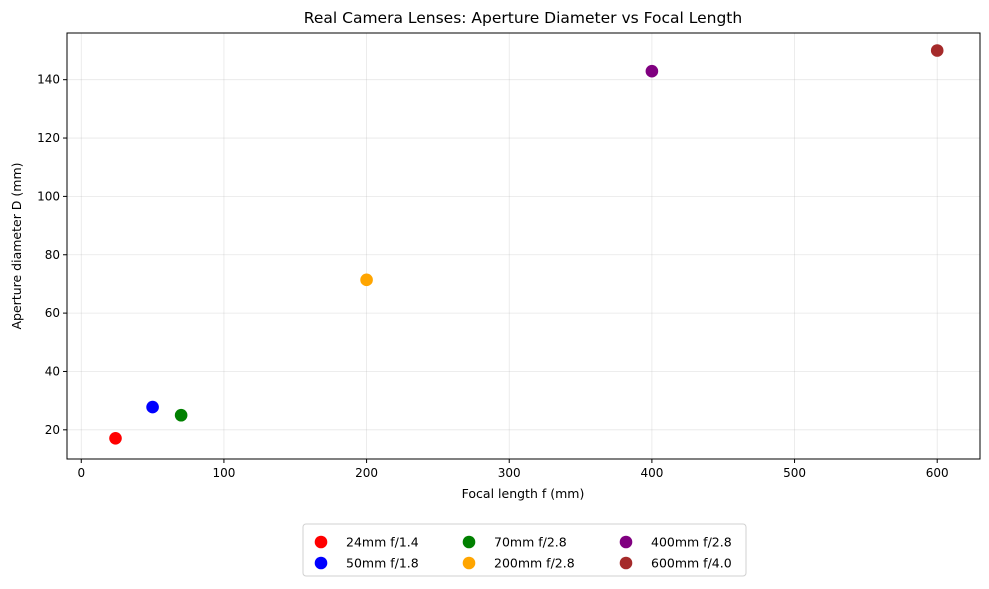  I want to click on y-tick-label: 80, so click(52, 255).